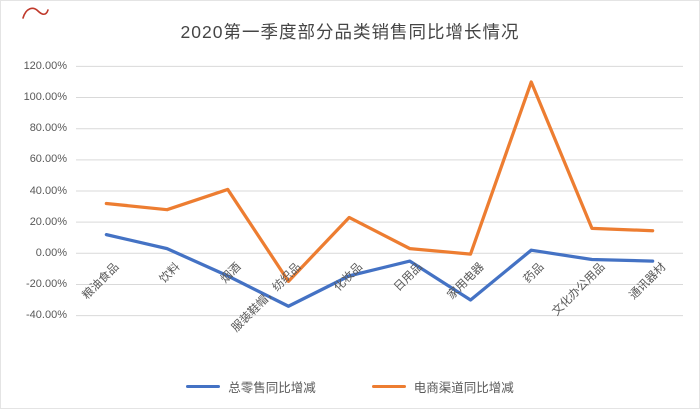  What do you see at coordinates (45, 65) in the screenshot?
I see `y-tick-label: 120.00%` at bounding box center [45, 65].